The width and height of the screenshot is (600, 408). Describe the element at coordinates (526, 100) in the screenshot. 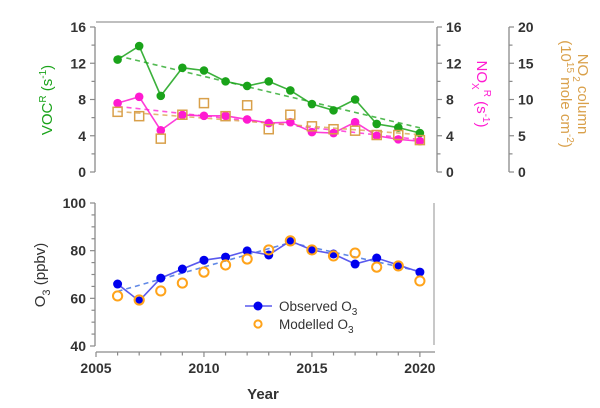

I see `no2-axis-tick-label: 10` at that location.